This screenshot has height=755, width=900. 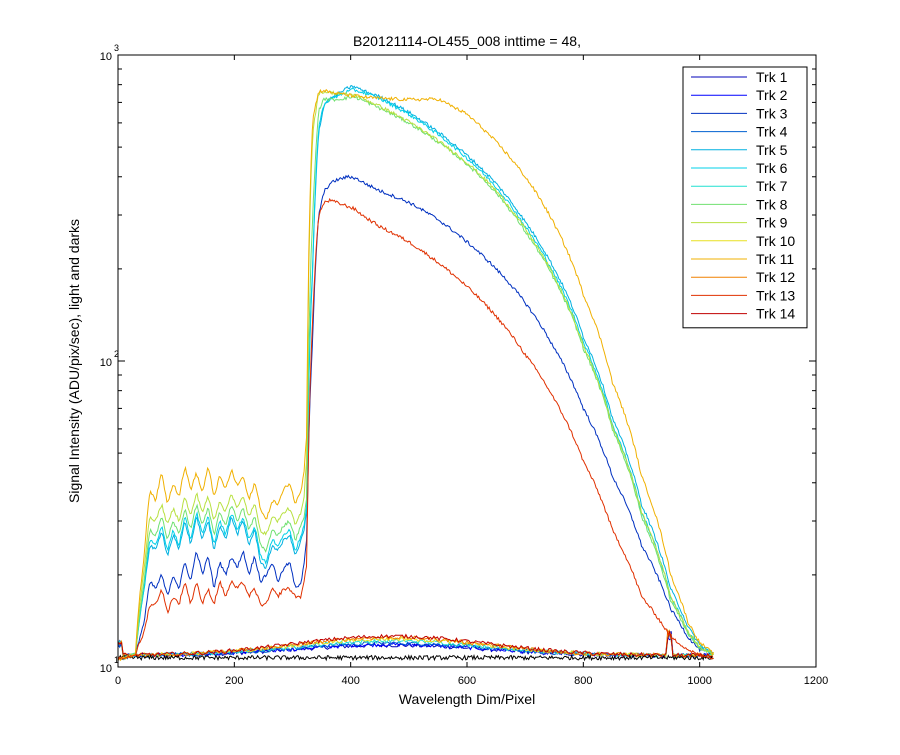 I want to click on y-tick-exponent: 1, so click(x=116, y=660).